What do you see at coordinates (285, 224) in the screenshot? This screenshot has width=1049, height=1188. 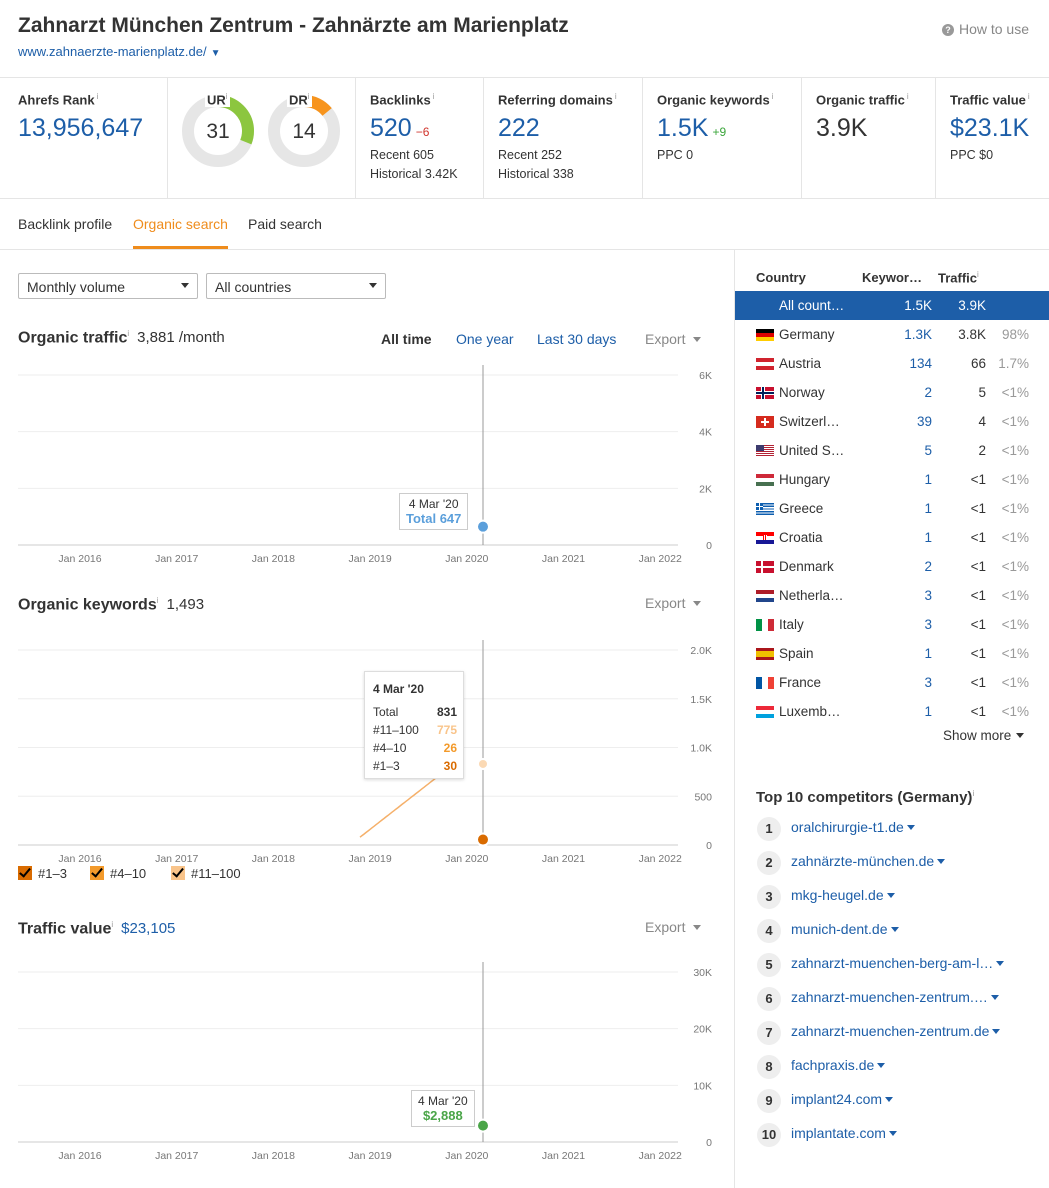 I see `tab-paid-search: Paid search` at bounding box center [285, 224].